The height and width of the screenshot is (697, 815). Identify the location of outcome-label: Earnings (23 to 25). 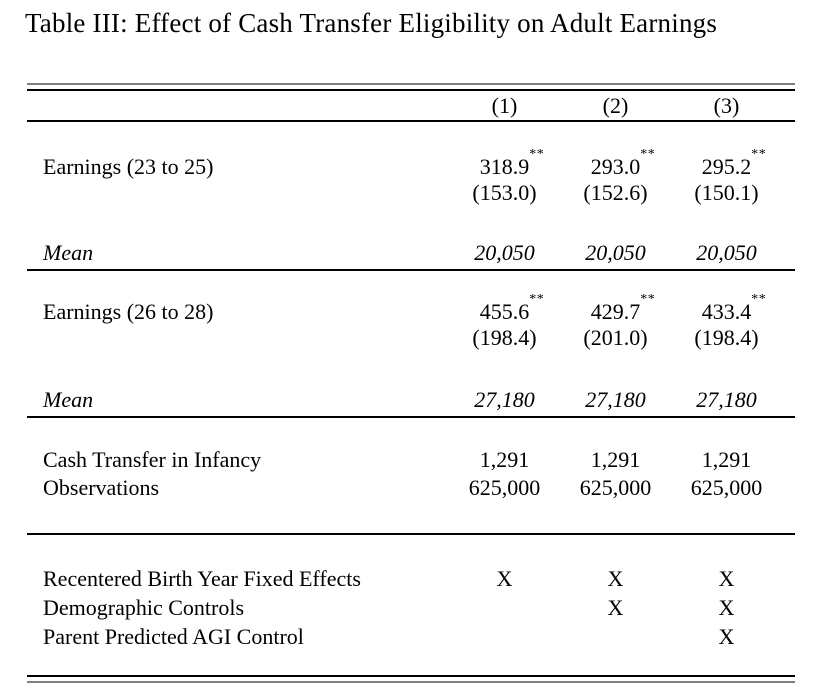
(128, 166).